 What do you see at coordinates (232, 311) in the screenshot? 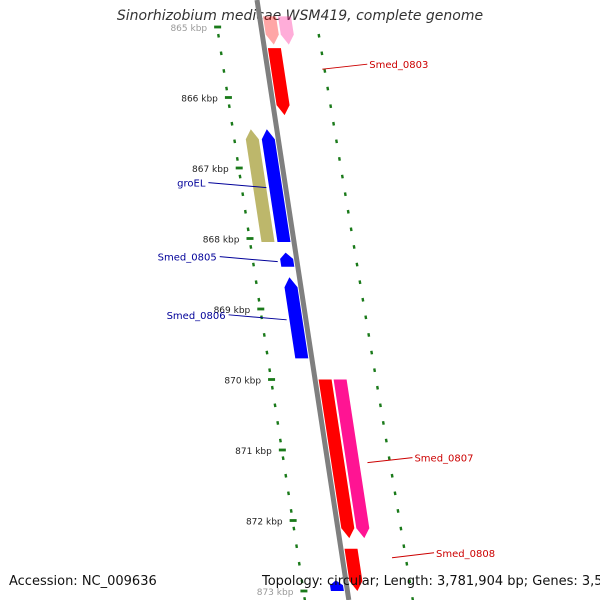
I see `tick-label: 869 kbp` at bounding box center [232, 311].